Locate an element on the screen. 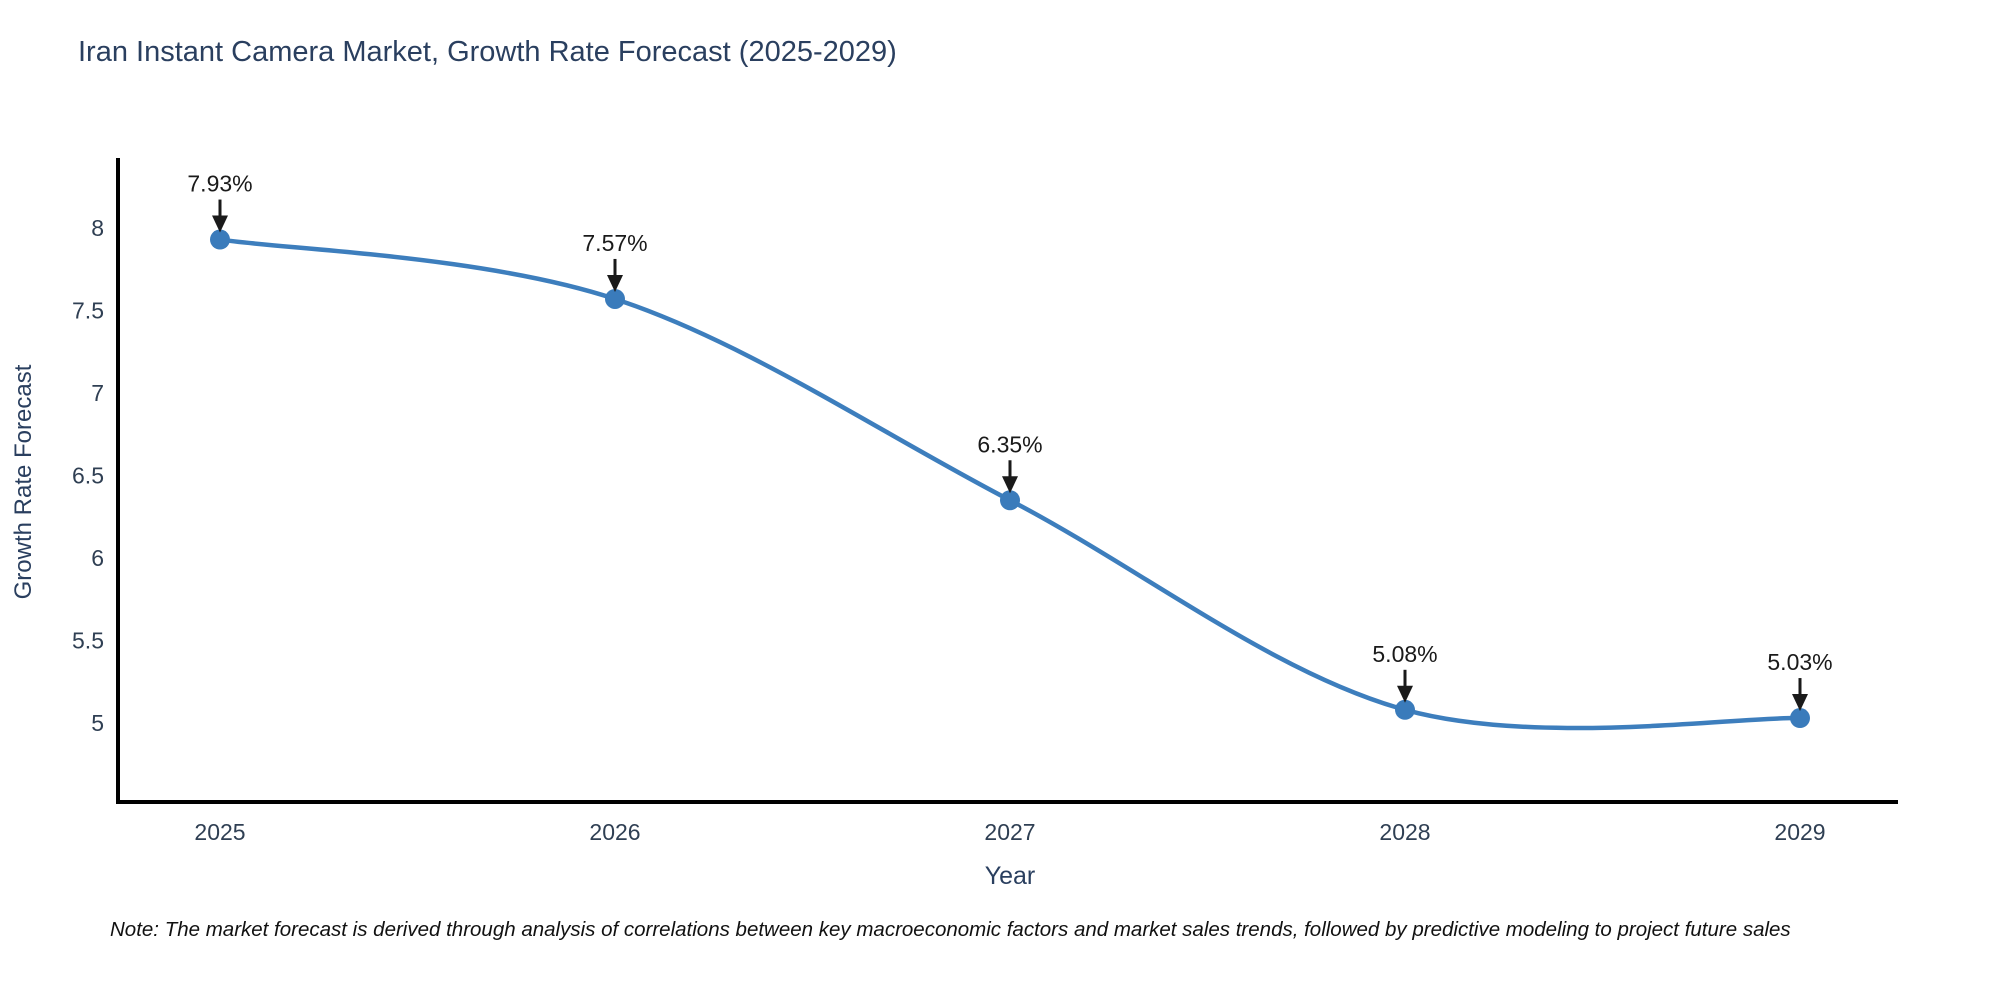 The image size is (2000, 1000). y-tick-label: 8 is located at coordinates (97, 228).